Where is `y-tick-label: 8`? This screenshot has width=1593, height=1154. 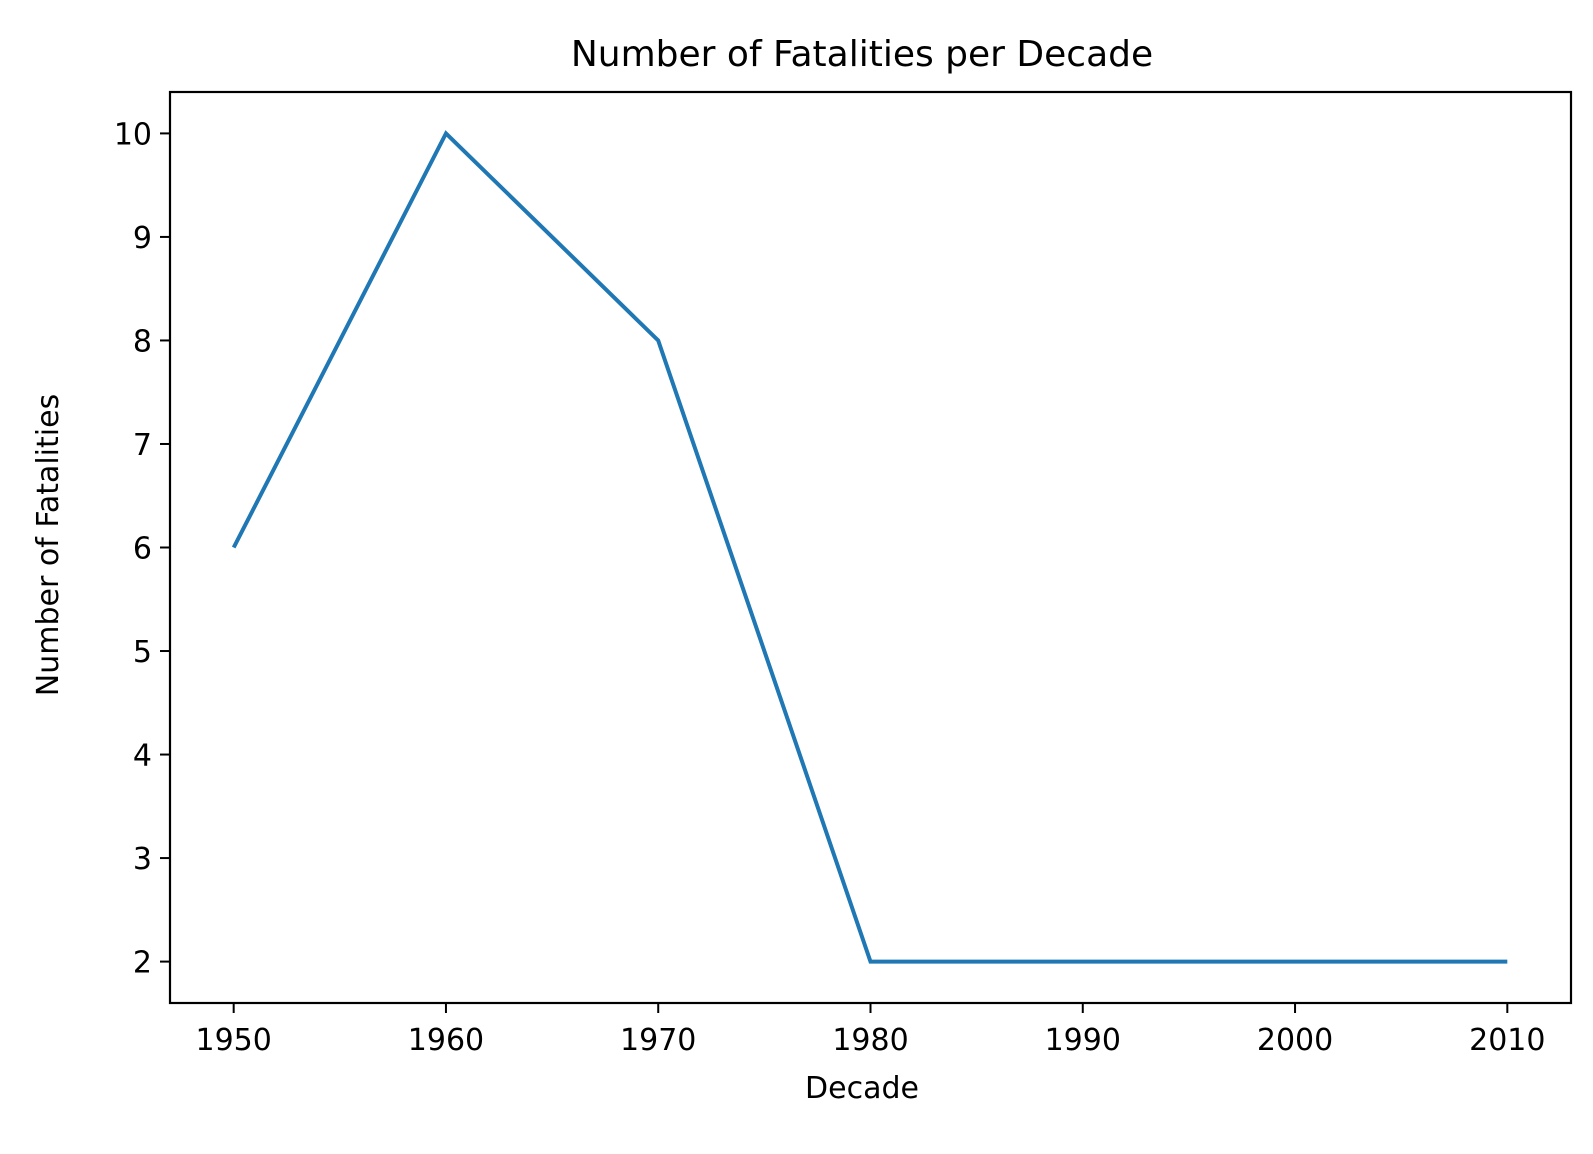
y-tick-label: 8 is located at coordinates (142, 341).